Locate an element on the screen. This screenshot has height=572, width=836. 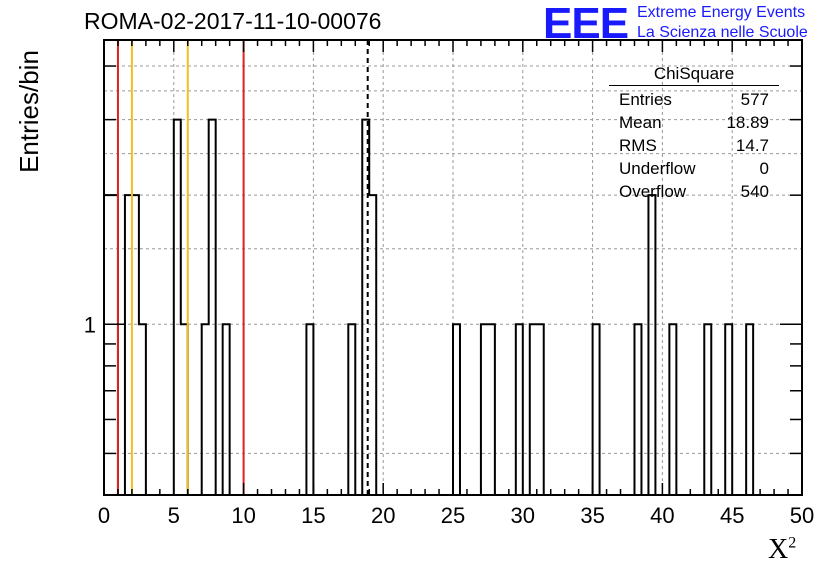
stats-value: 18.89 is located at coordinates (747, 122).